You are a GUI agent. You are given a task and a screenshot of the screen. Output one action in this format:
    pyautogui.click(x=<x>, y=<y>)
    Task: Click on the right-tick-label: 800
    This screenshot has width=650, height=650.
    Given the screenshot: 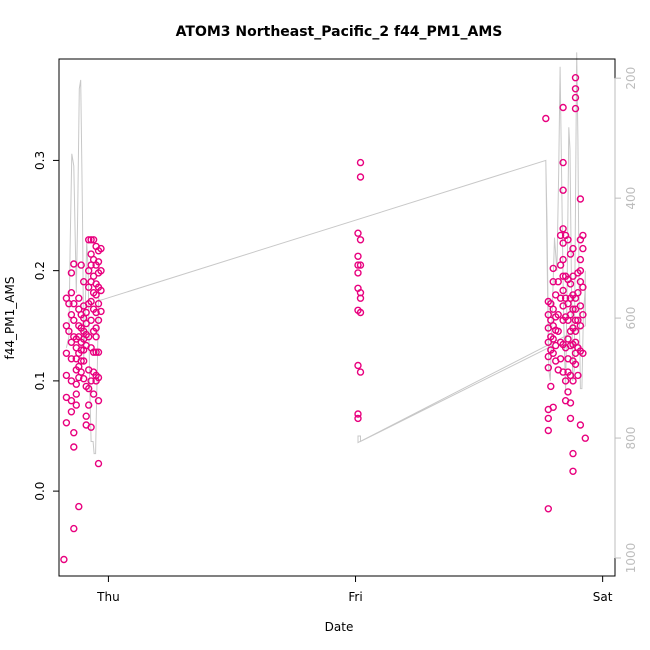 What is the action you would take?
    pyautogui.click(x=631, y=438)
    